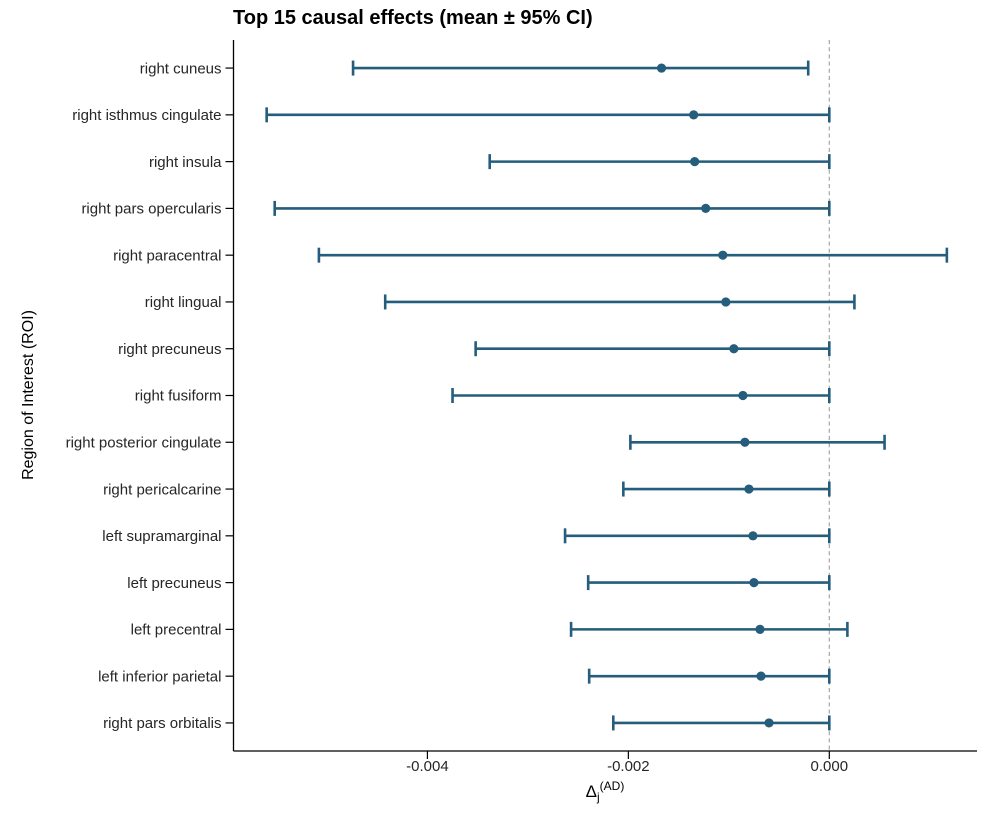 This screenshot has height=828, width=1000. What do you see at coordinates (178, 396) in the screenshot?
I see `y-tick-label: right fusiform` at bounding box center [178, 396].